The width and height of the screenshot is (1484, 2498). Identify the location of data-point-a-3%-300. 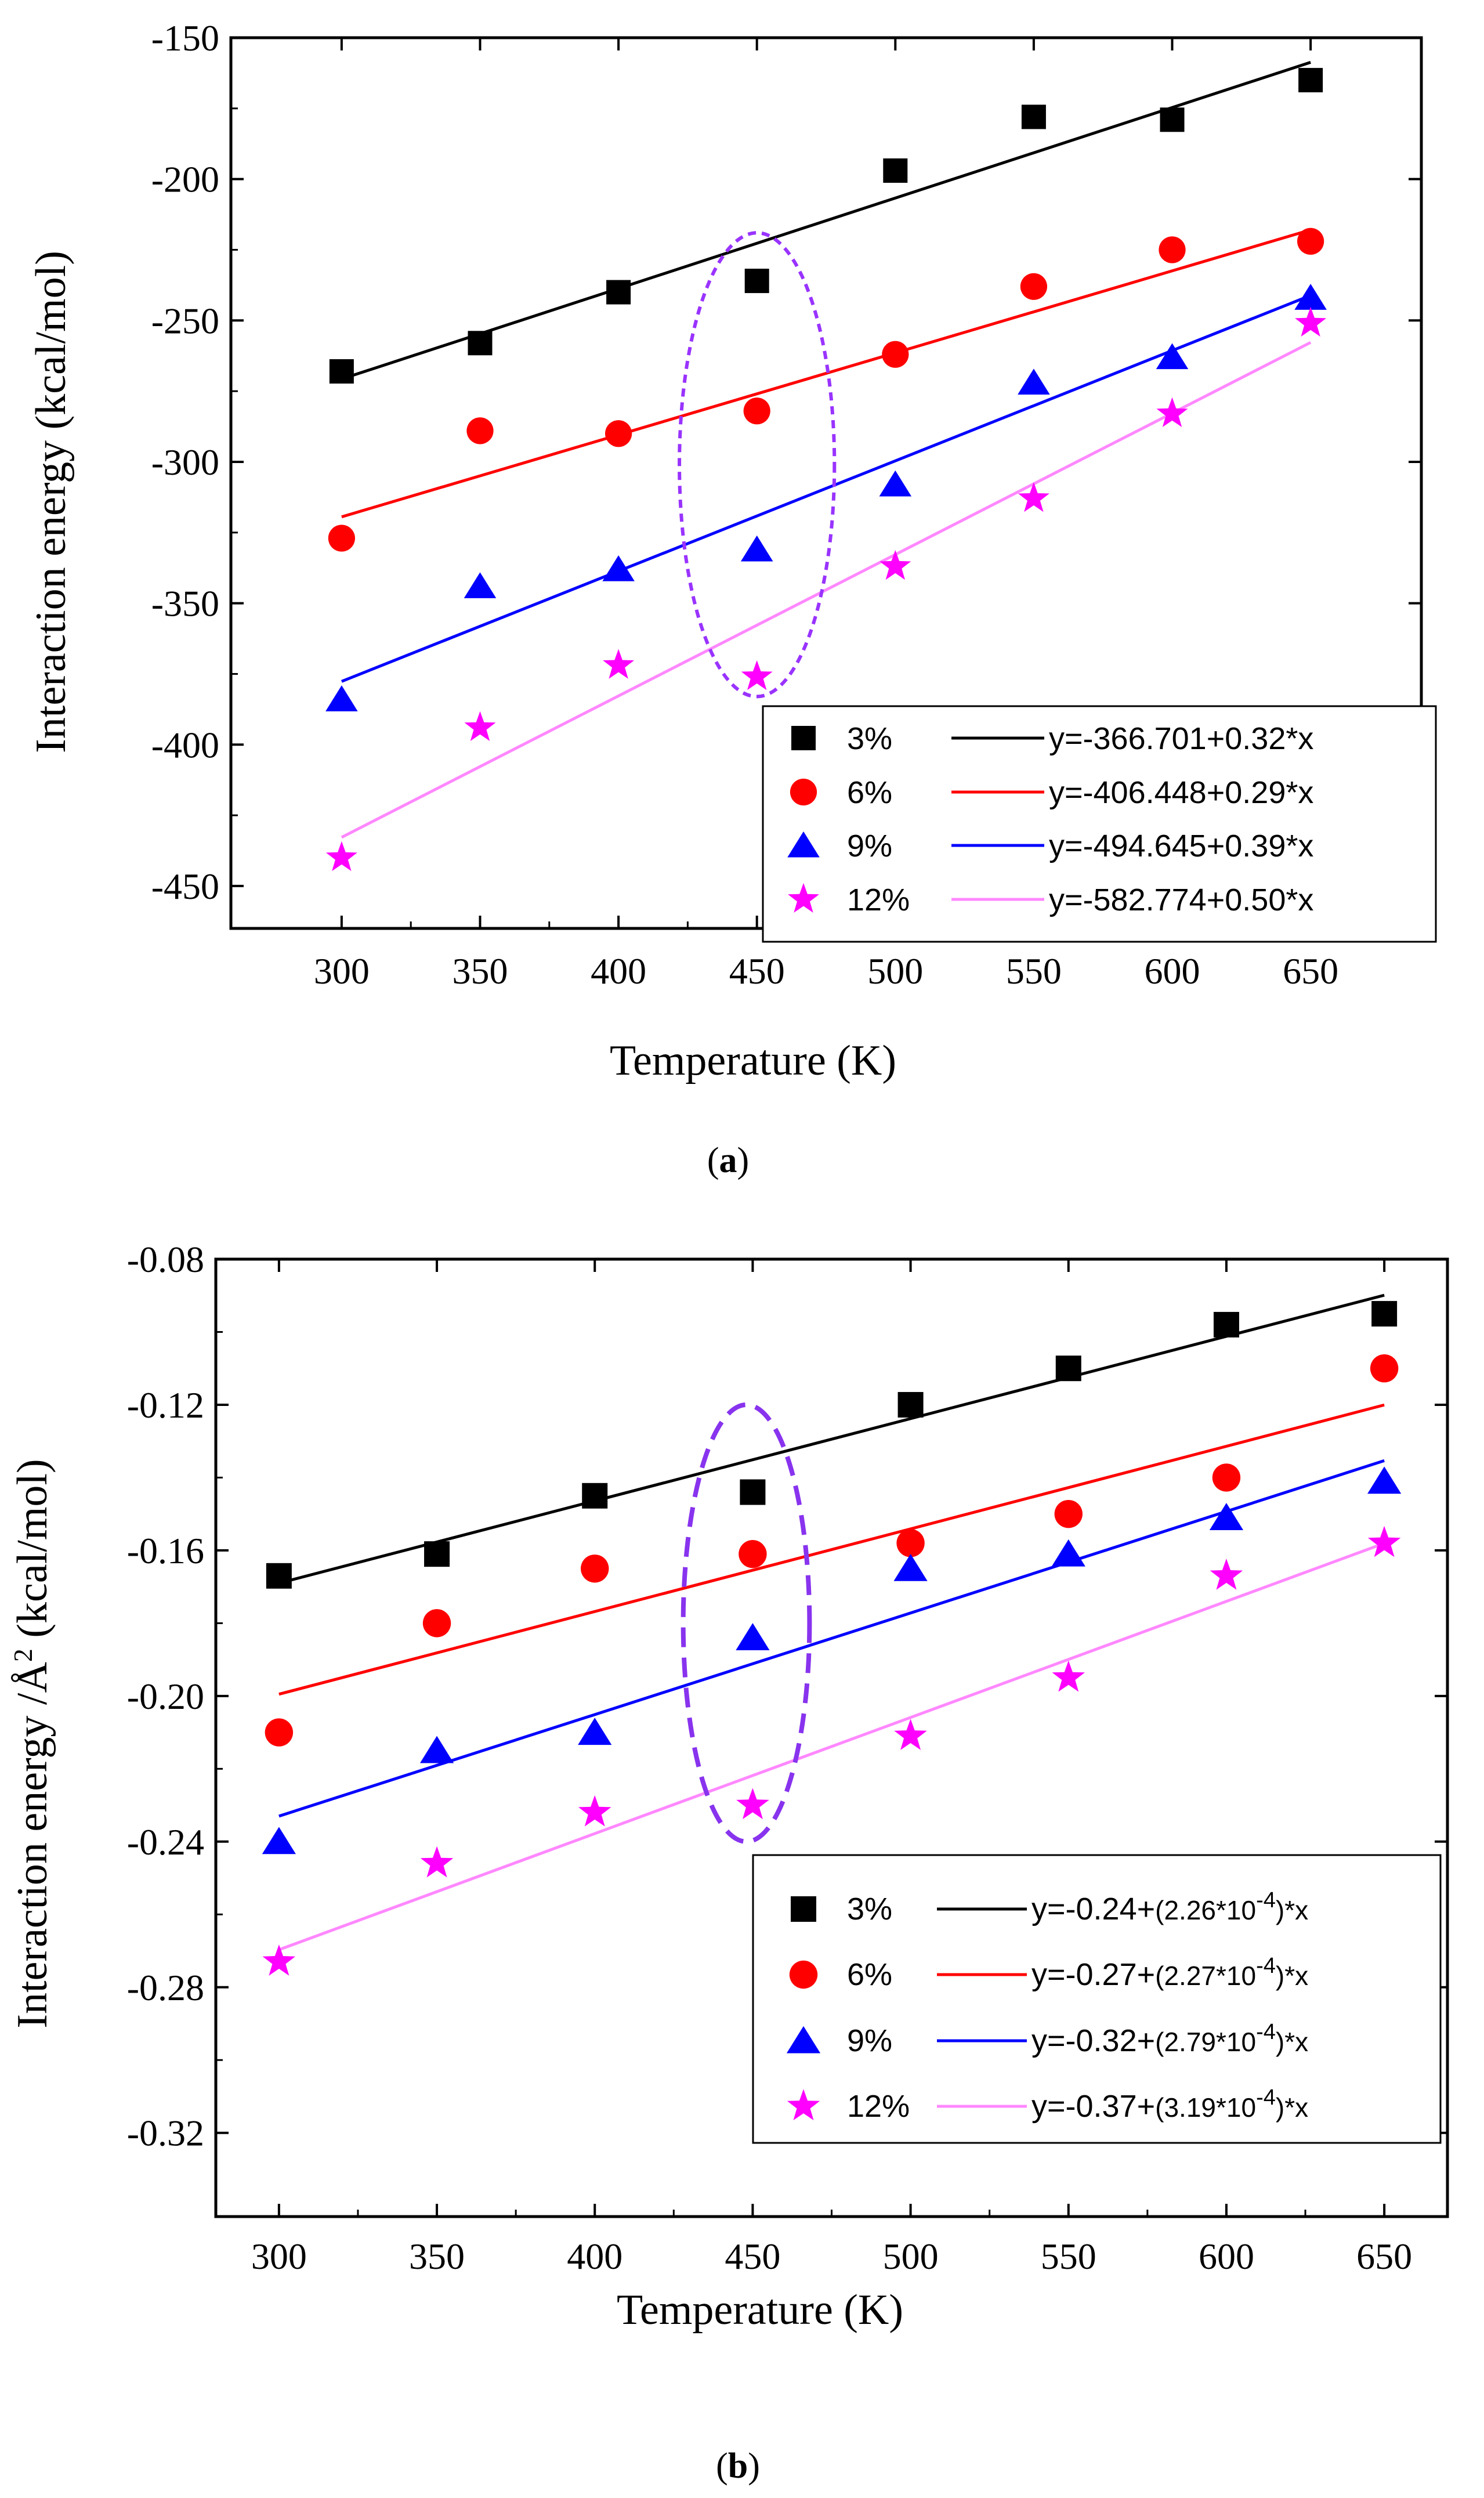
(341, 372).